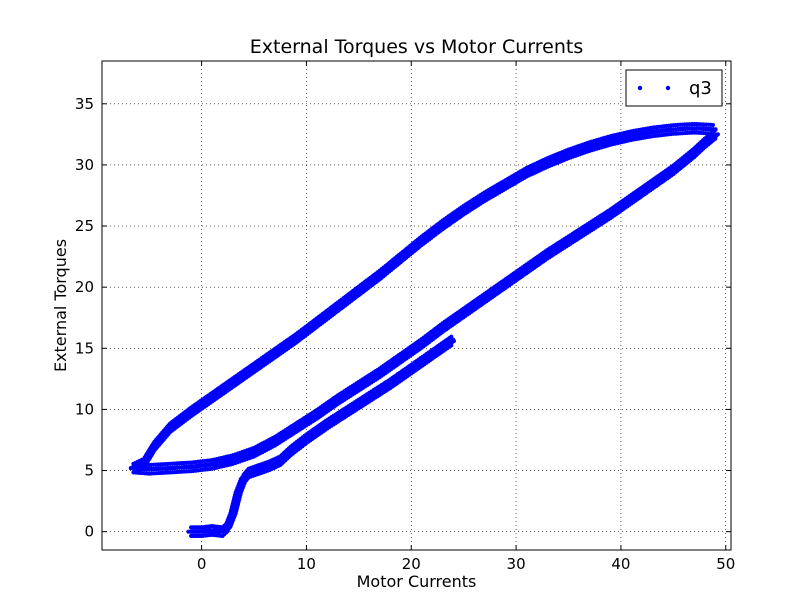 The width and height of the screenshot is (812, 612). I want to click on x-tick-label: 10, so click(306, 564).